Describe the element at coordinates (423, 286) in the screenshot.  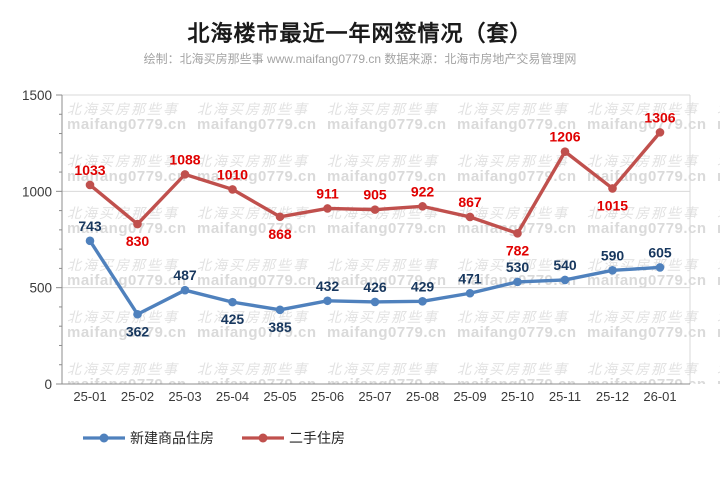
I see `data-label: 429` at that location.